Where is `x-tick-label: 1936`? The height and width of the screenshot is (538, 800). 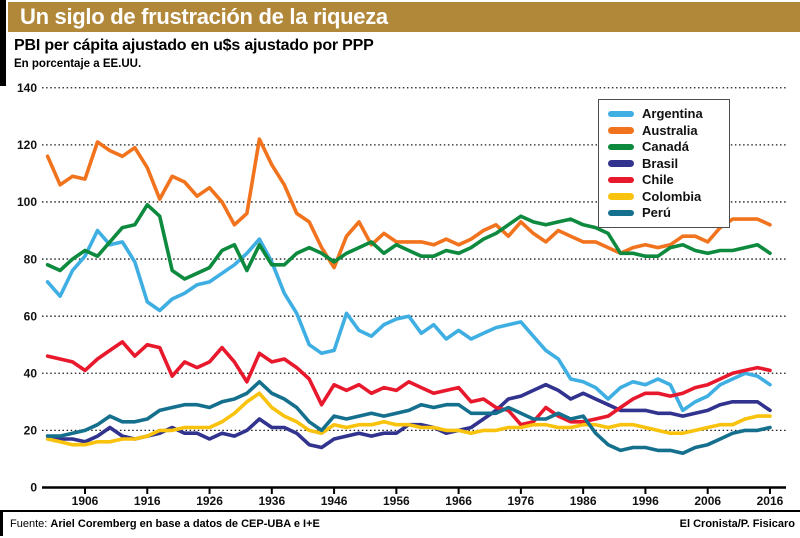 x-tick-label: 1936 is located at coordinates (271, 501).